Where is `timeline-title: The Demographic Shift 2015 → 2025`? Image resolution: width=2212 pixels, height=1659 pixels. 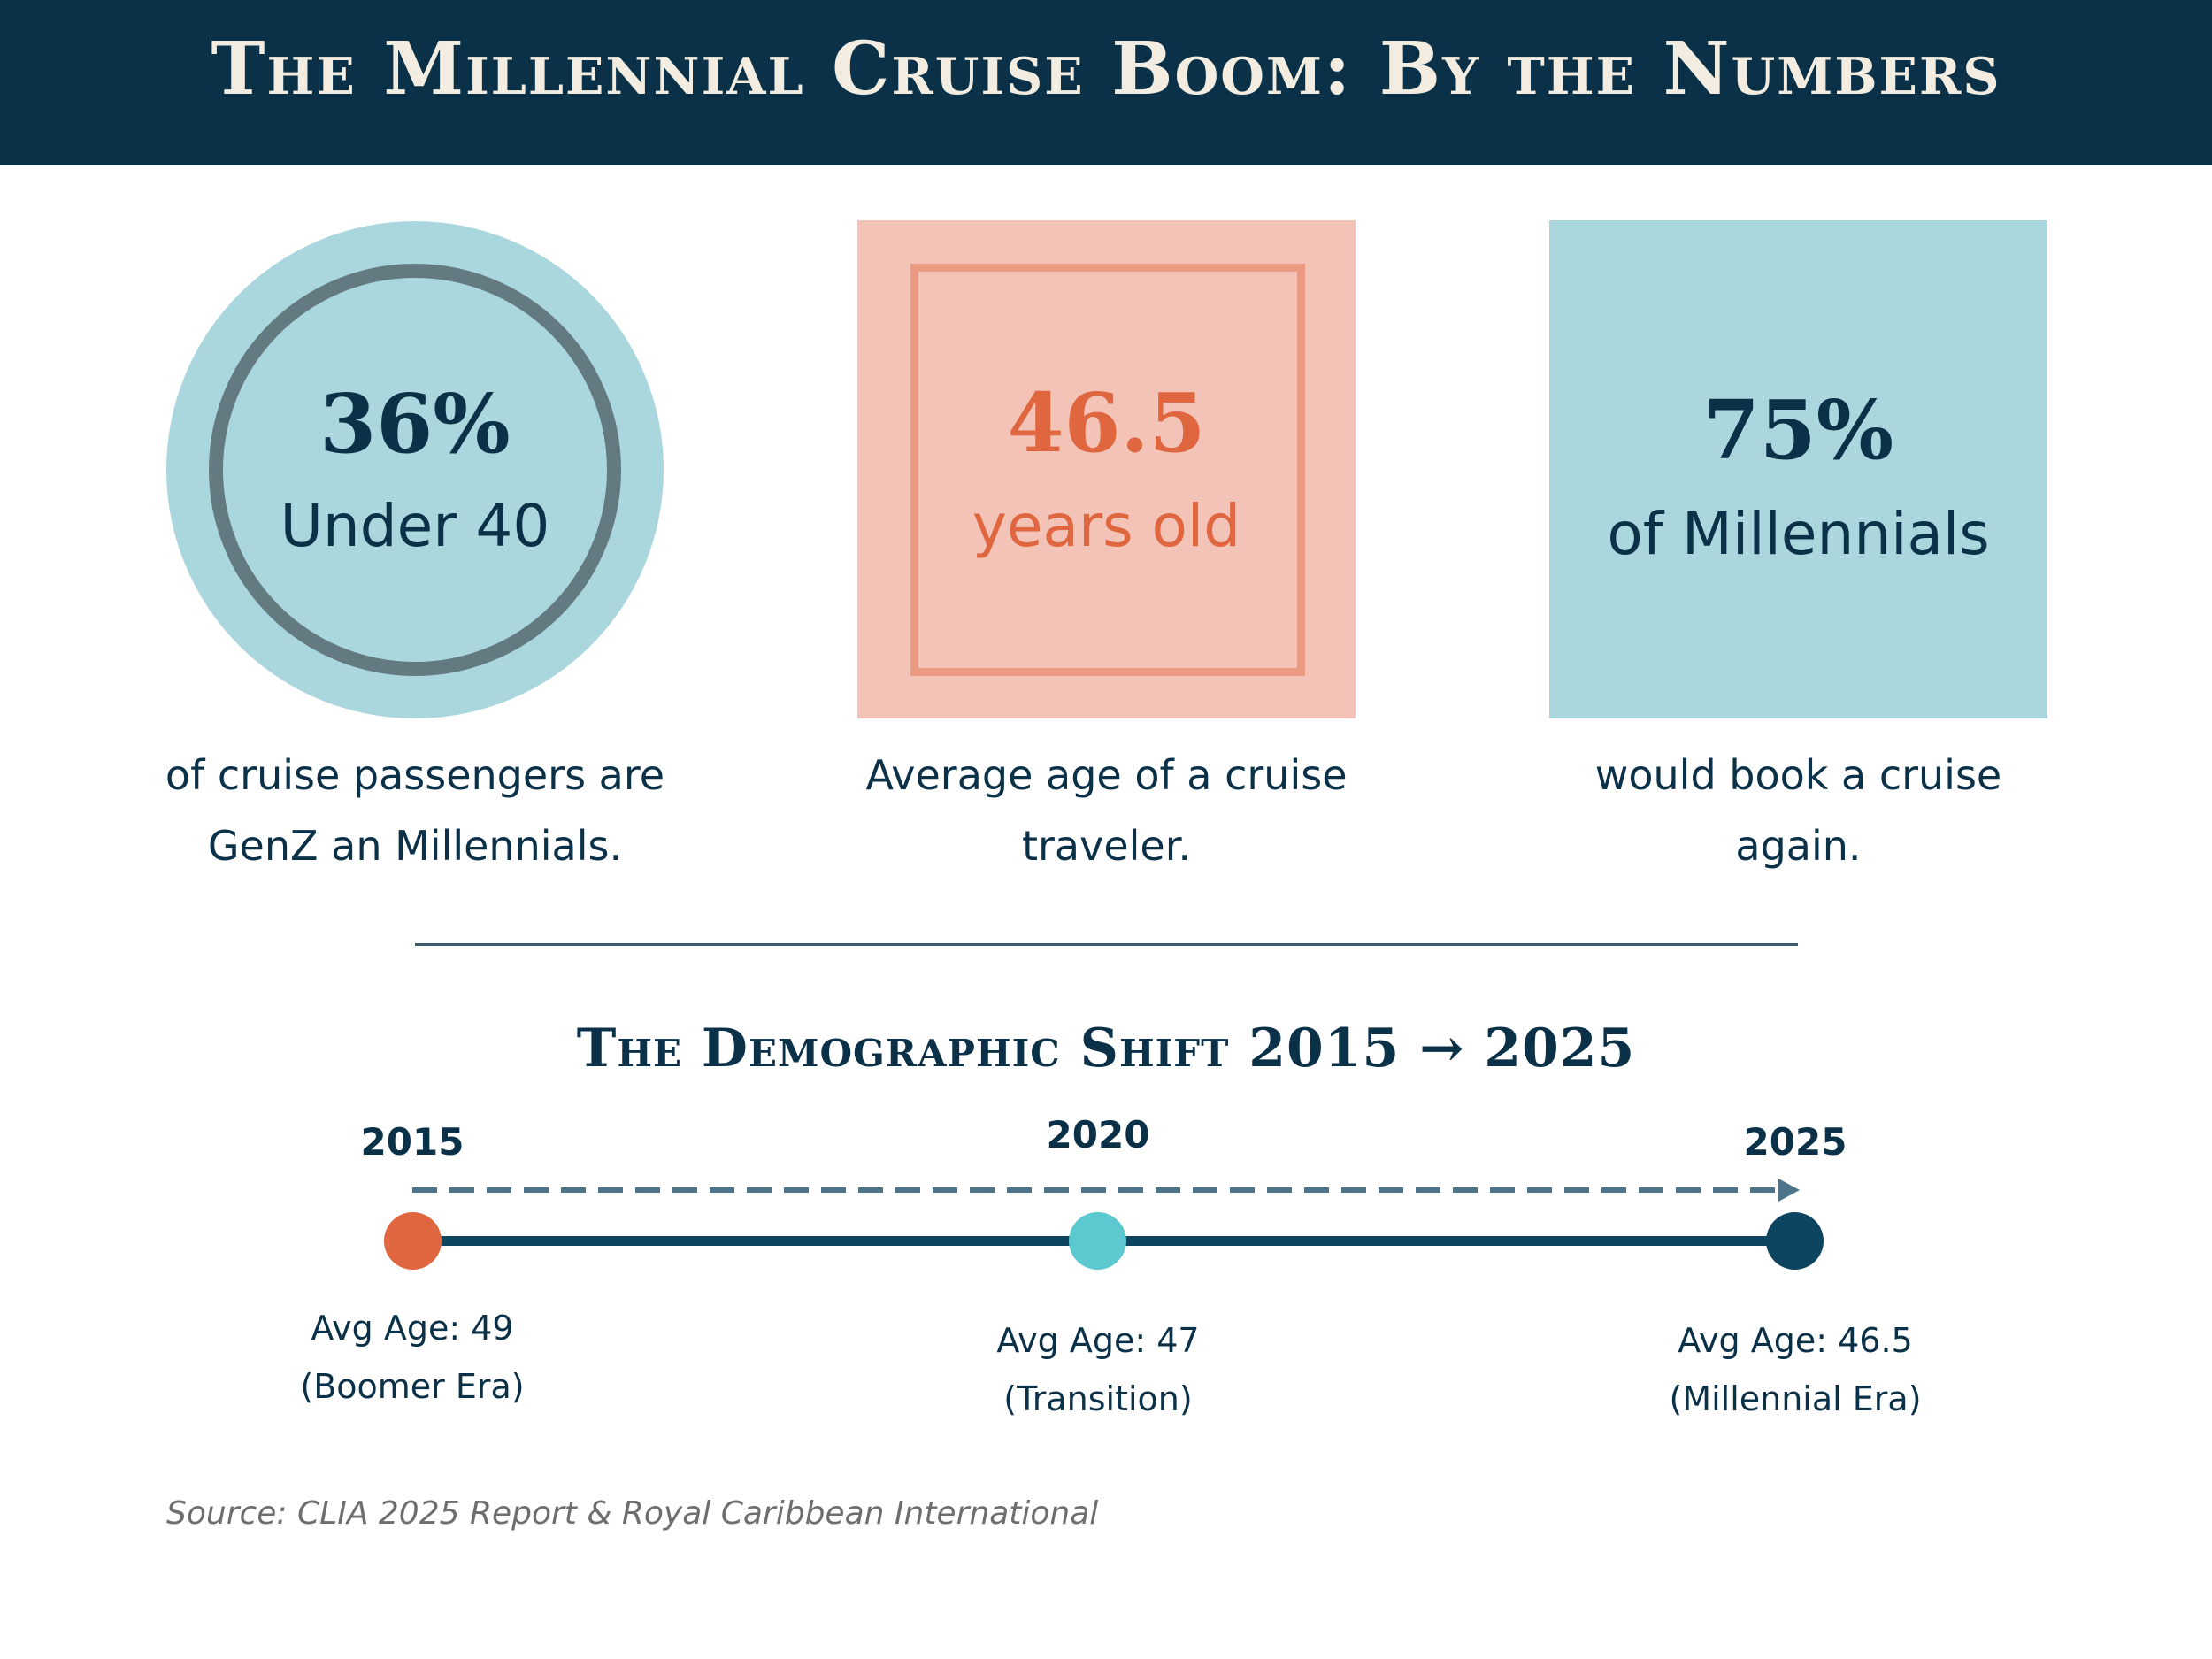
timeline-title: The Demographic Shift 2015 → 2025 is located at coordinates (1106, 1049).